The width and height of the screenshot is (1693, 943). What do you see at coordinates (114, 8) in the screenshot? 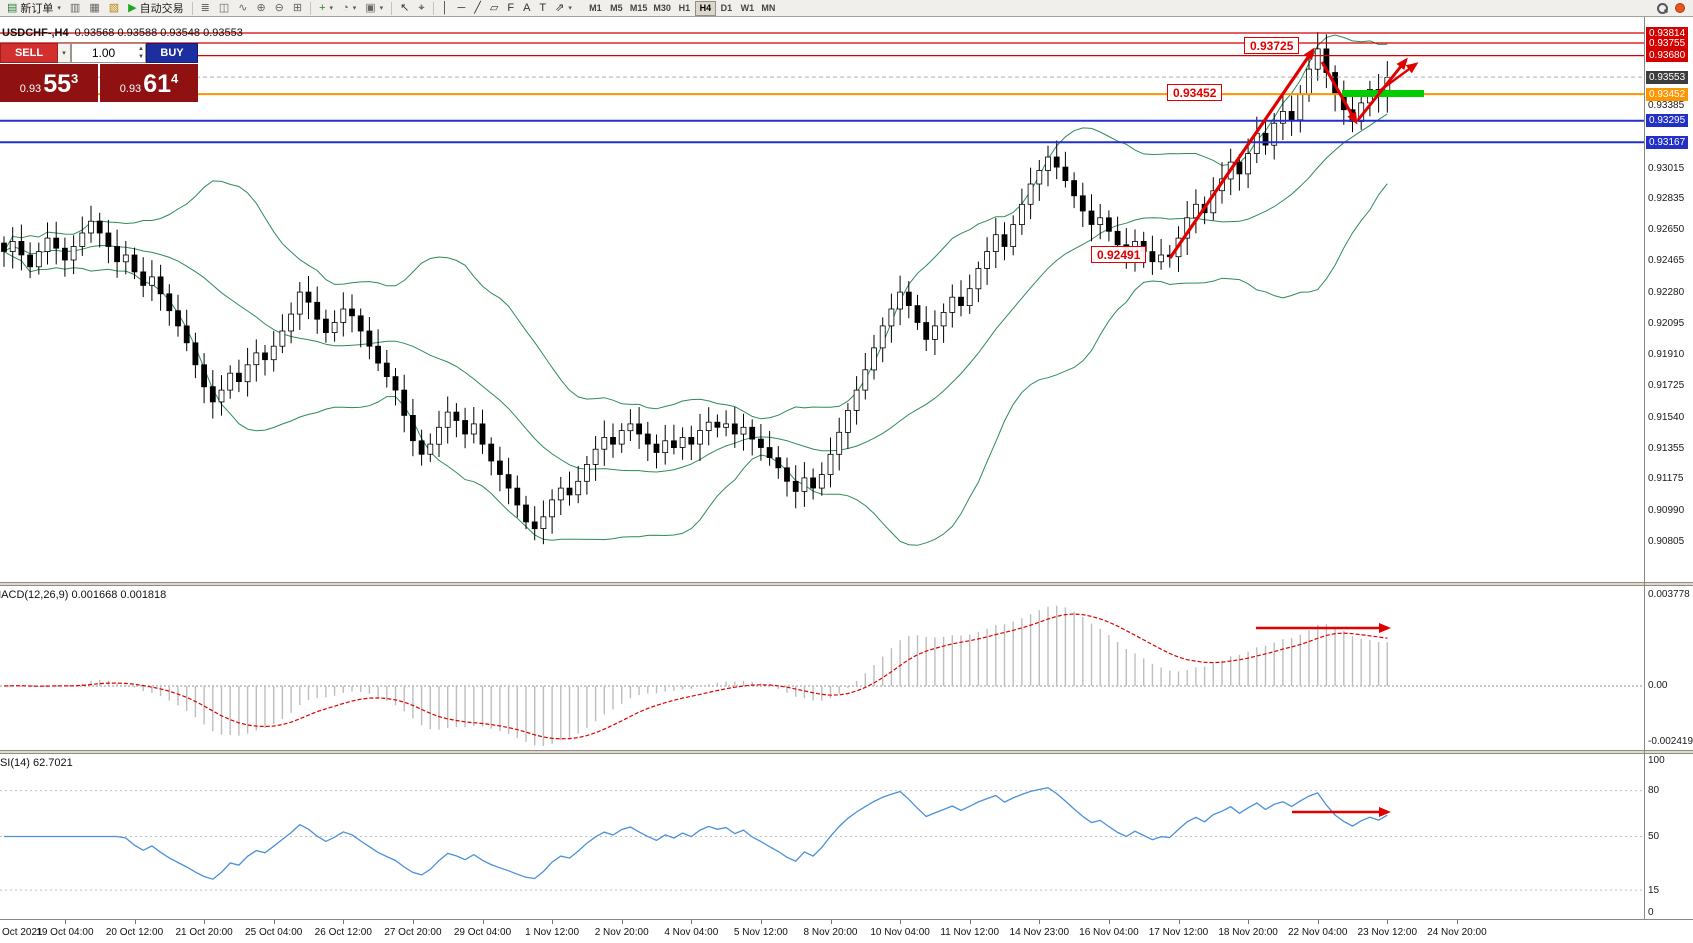
I see `navigator-button: ▧` at bounding box center [114, 8].